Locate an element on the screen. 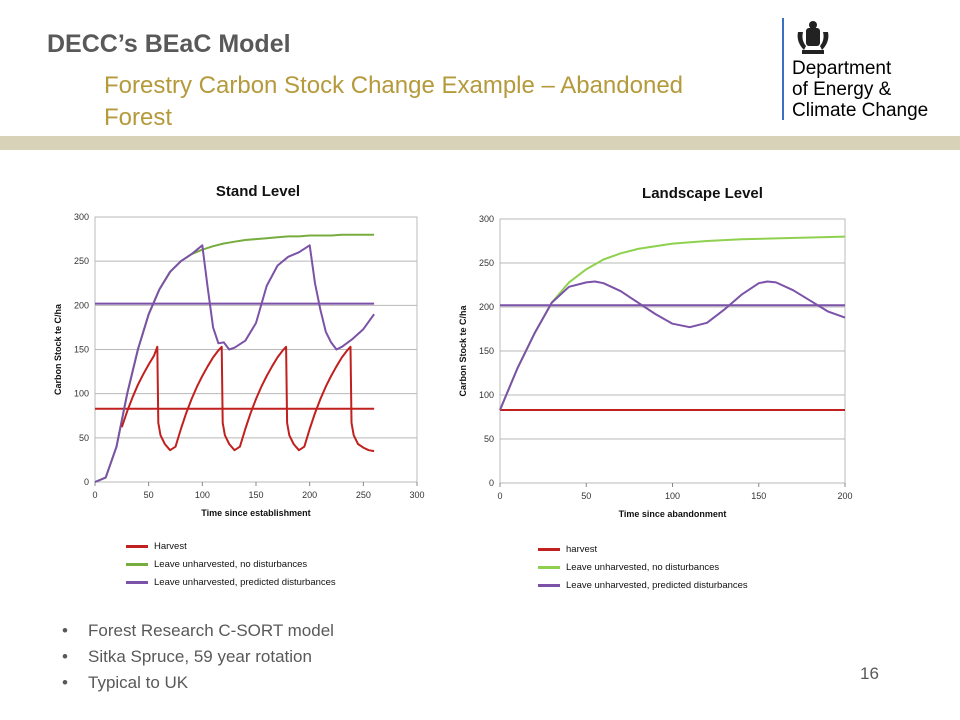  royal-crest-icon is located at coordinates (813, 37).